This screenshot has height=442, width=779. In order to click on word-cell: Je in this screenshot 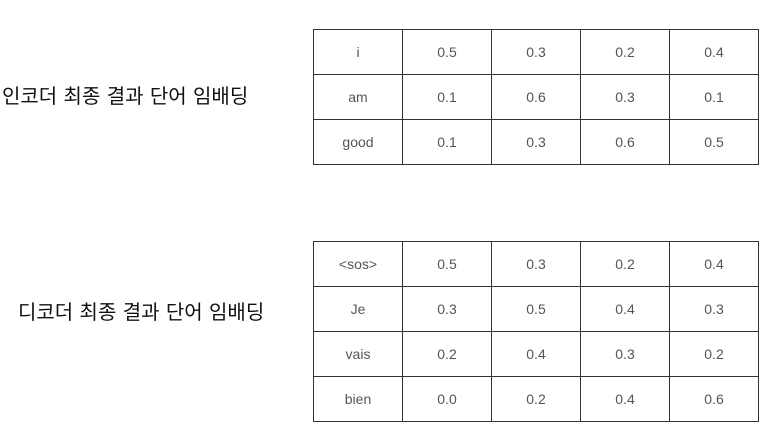, I will do `click(358, 309)`.